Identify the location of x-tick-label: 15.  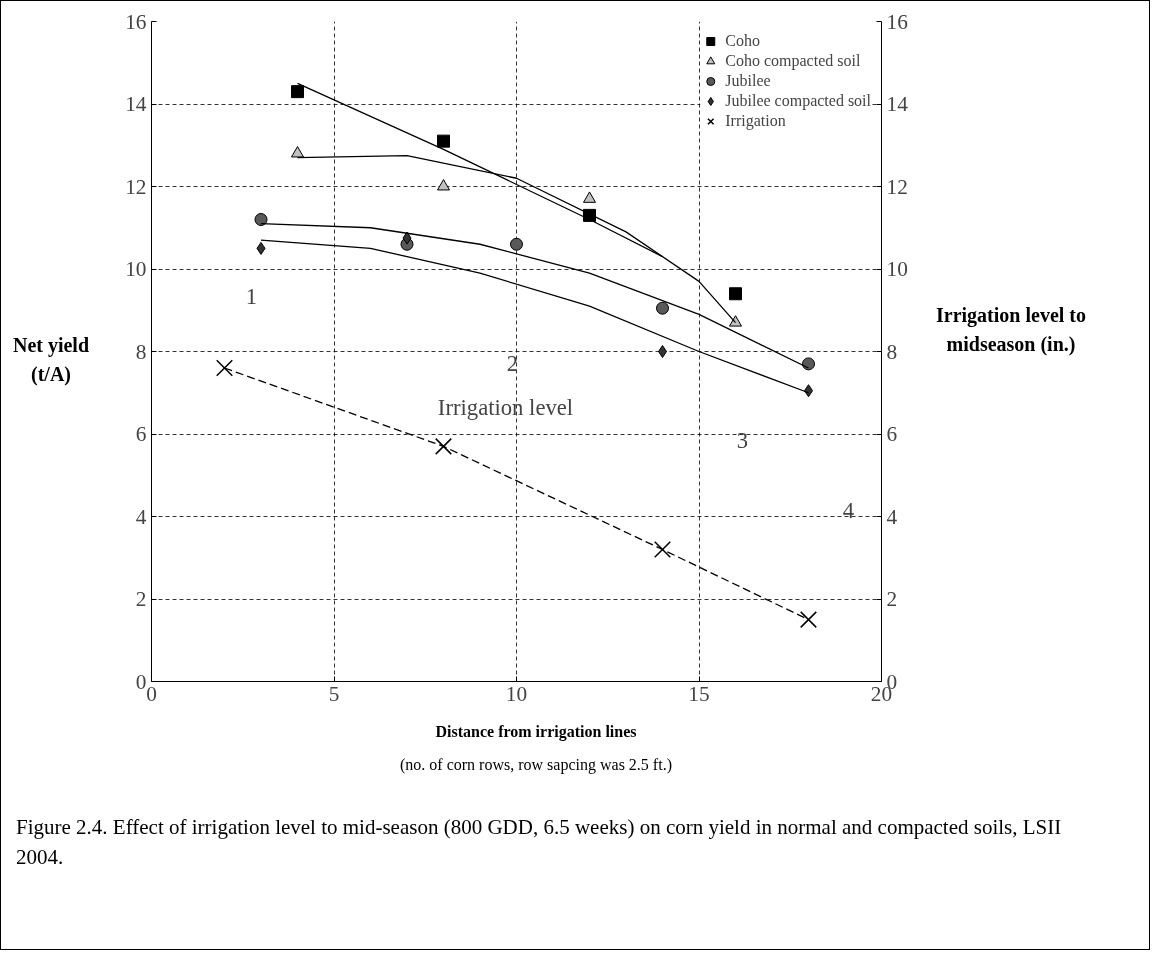
(699, 693).